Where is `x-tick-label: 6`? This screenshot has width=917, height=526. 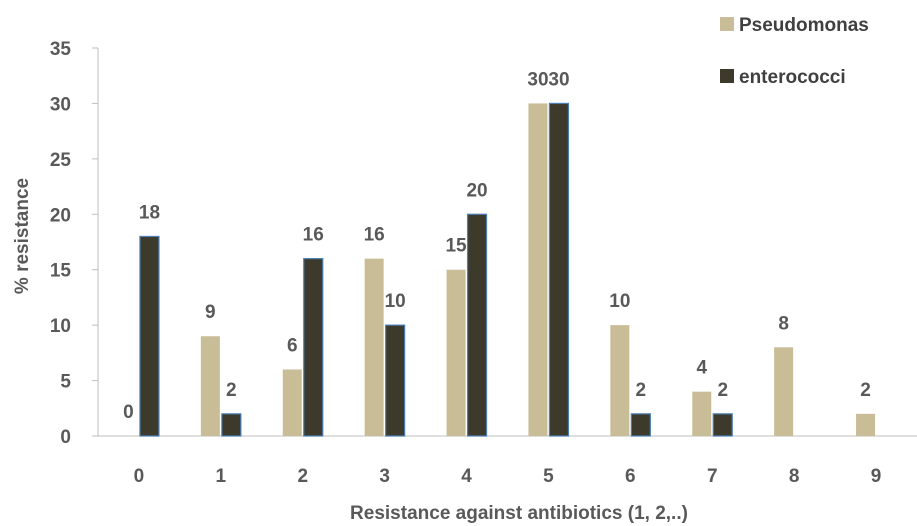 x-tick-label: 6 is located at coordinates (630, 476).